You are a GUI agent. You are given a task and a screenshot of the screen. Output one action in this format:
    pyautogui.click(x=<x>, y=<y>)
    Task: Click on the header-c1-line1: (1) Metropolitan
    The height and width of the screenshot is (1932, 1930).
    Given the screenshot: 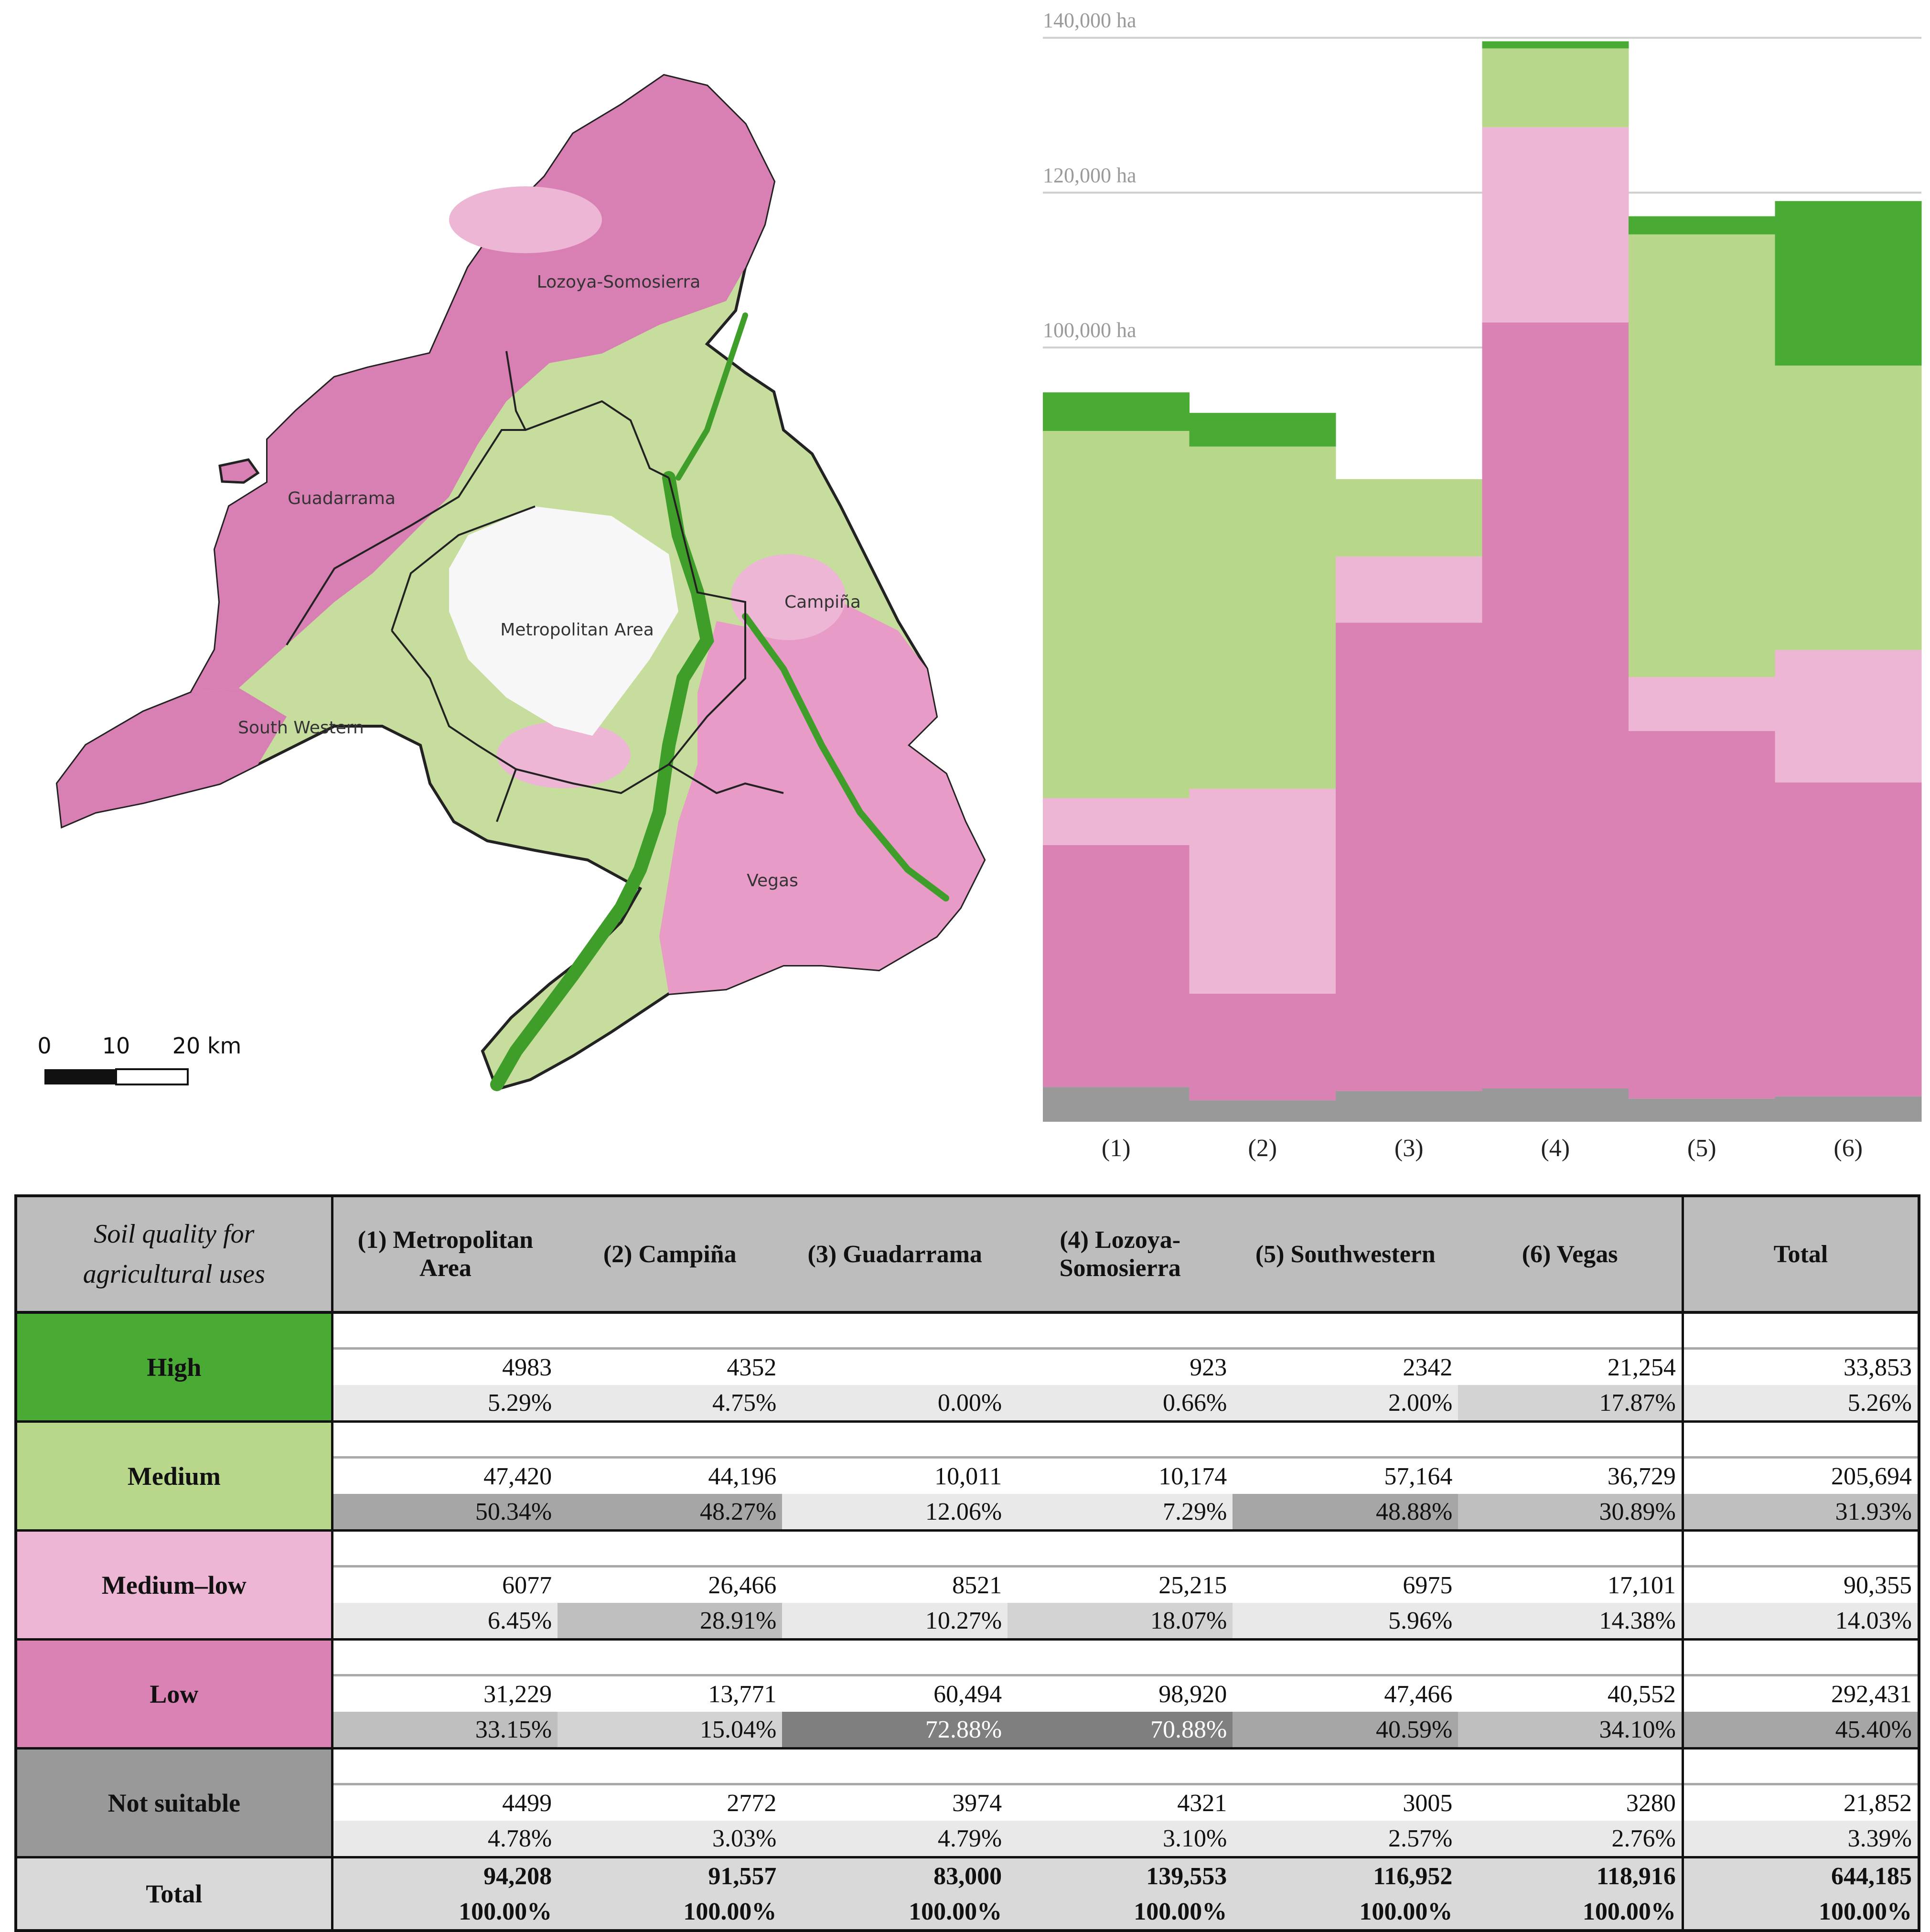 What is the action you would take?
    pyautogui.click(x=445, y=1240)
    